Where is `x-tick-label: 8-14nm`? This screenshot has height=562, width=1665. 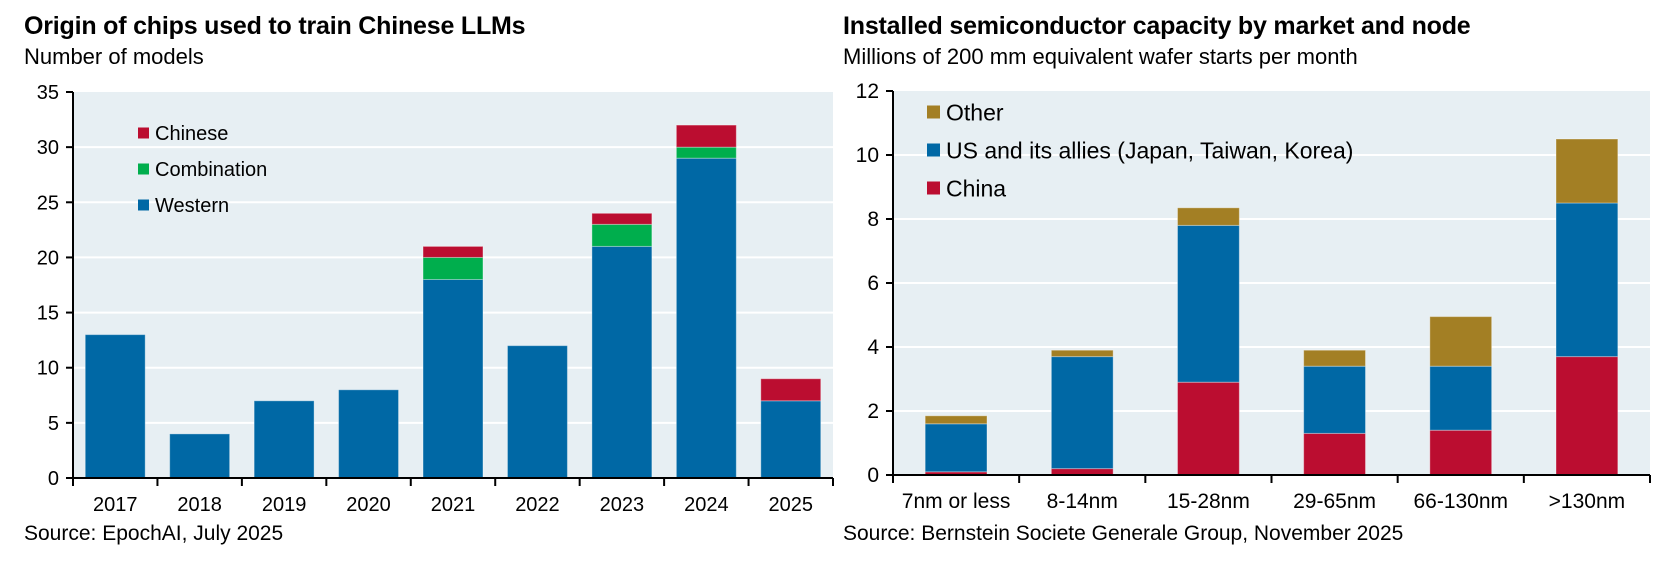
x-tick-label: 8-14nm is located at coordinates (1082, 501).